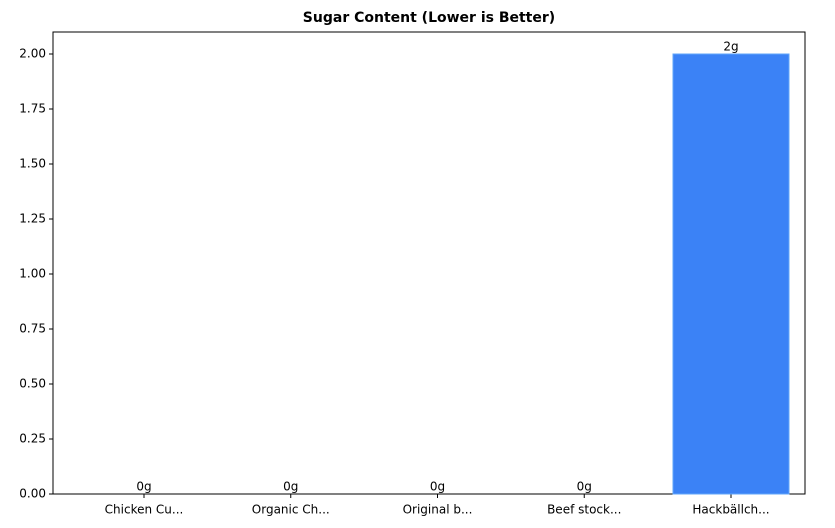 The image size is (835, 528). Describe the element at coordinates (32, 439) in the screenshot. I see `y-tick-label: 0.25` at that location.